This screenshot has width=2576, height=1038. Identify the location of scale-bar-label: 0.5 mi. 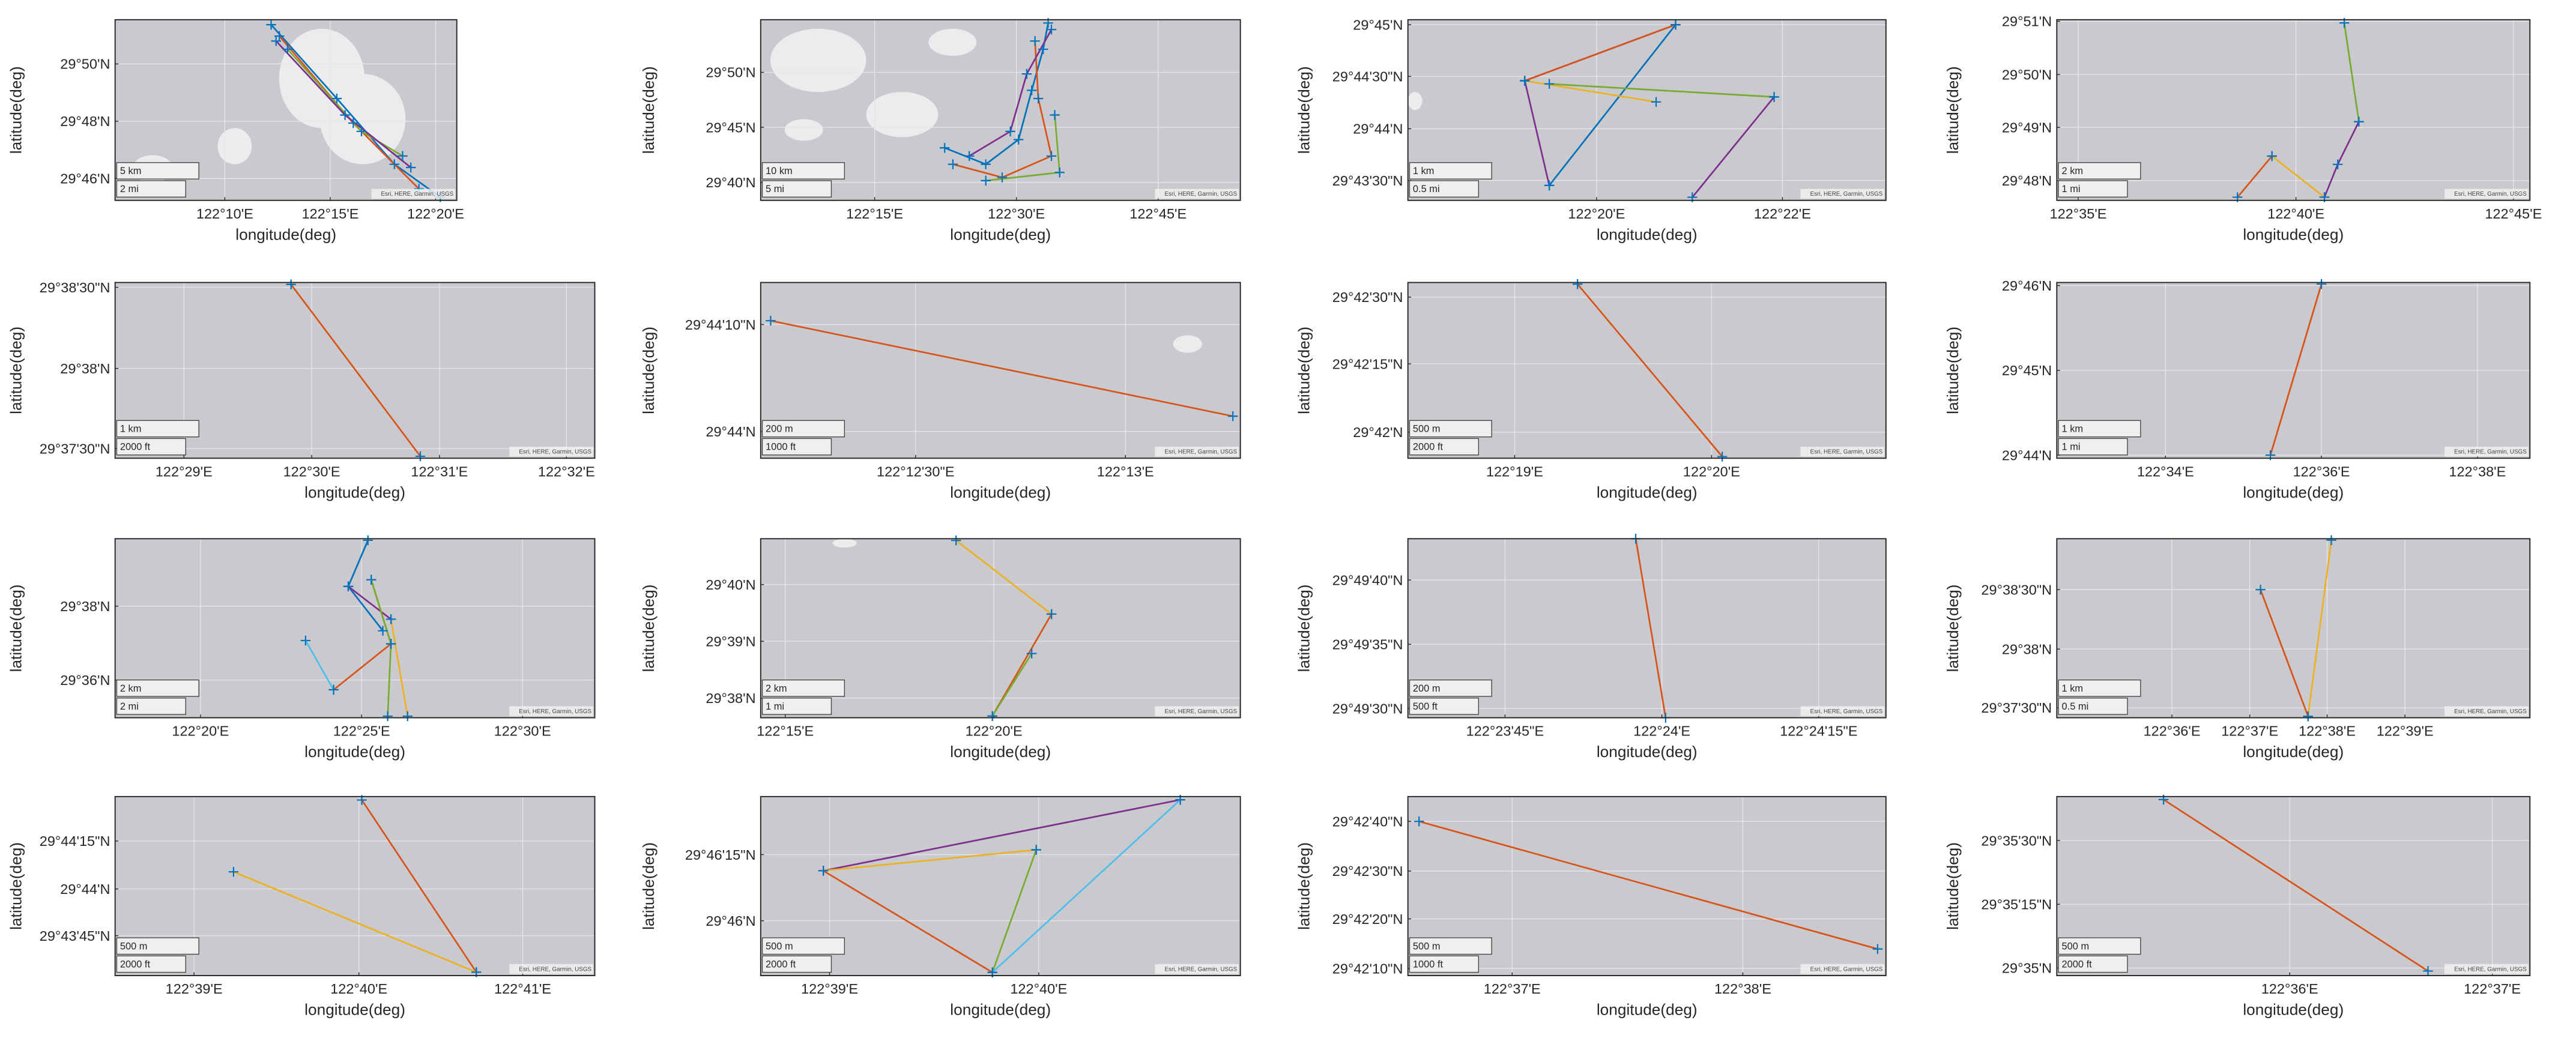
(1427, 189).